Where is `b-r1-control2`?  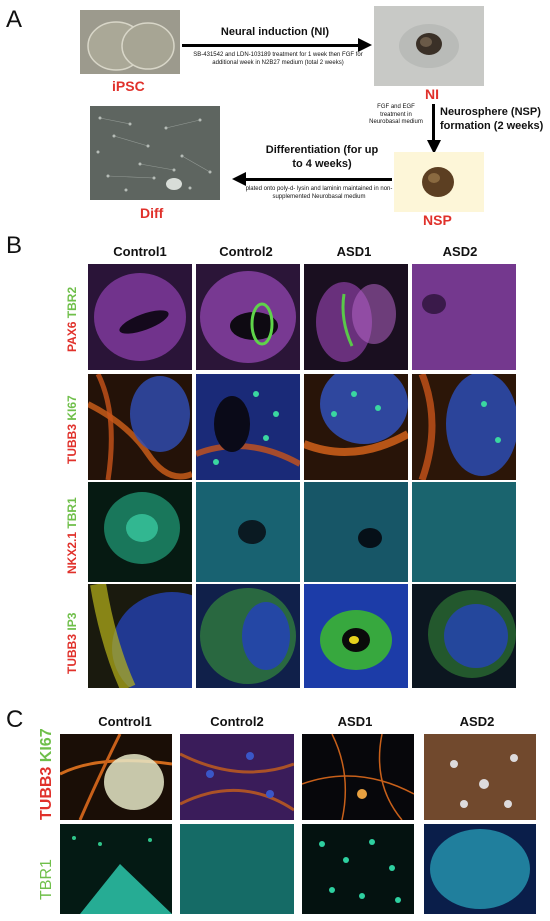 b-r1-control2 is located at coordinates (248, 317).